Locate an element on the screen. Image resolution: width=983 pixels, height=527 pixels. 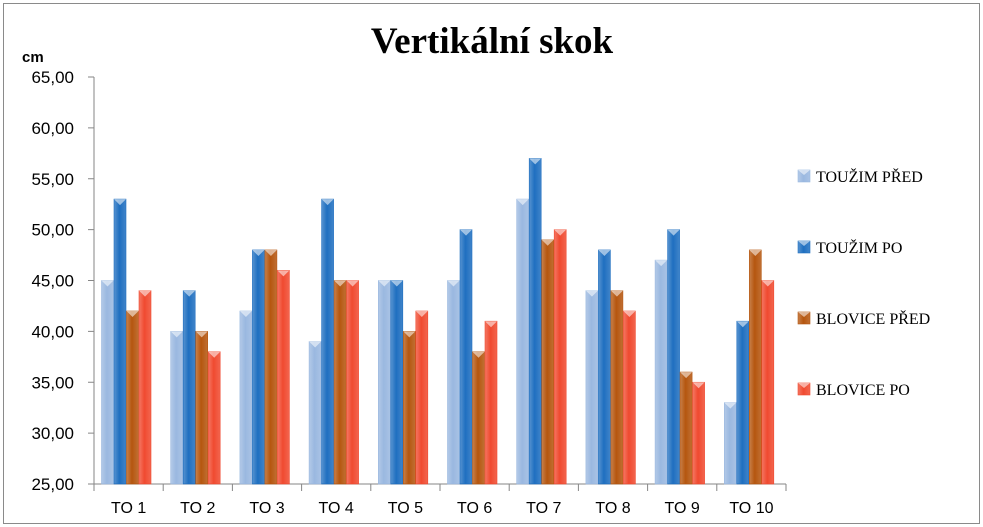
y-tick-label: 40,00 is located at coordinates (52, 331).